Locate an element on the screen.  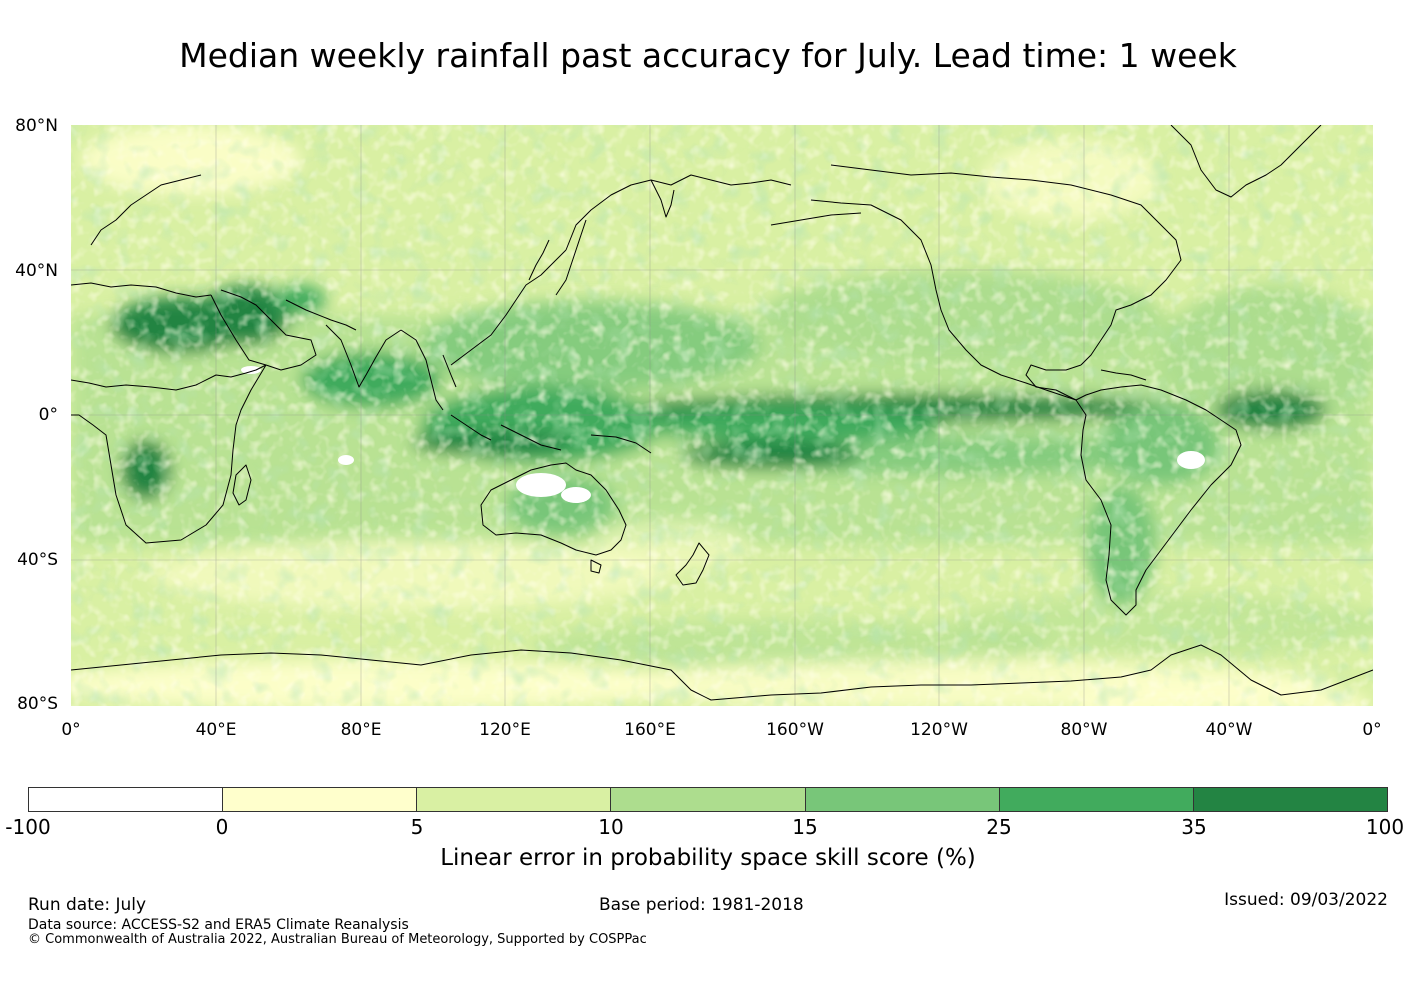
negative-skill-patches is located at coordinates (723, 434).